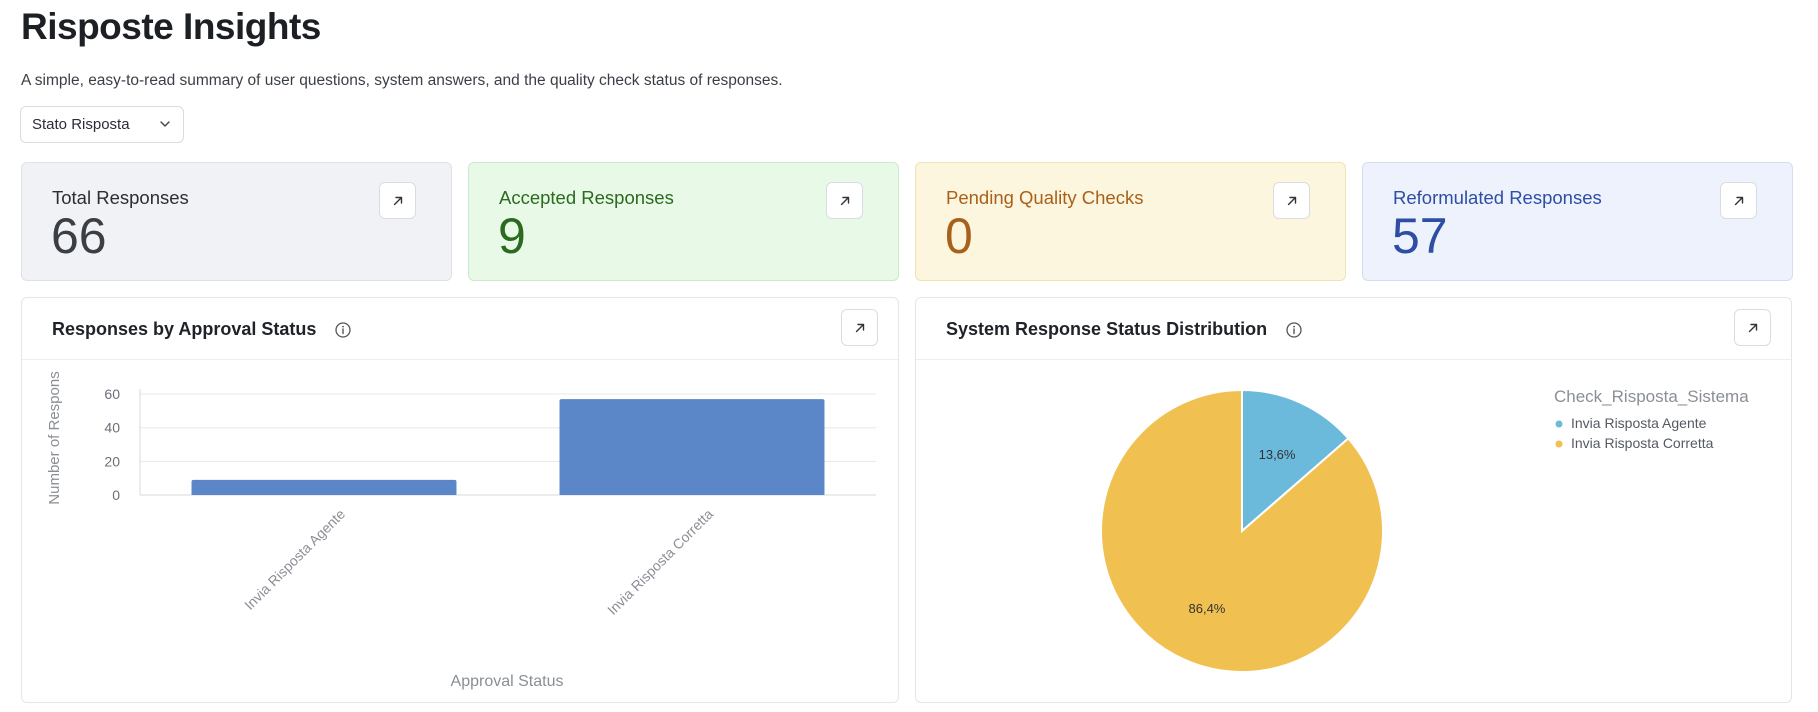  I want to click on kpi-value: 66, so click(79, 236).